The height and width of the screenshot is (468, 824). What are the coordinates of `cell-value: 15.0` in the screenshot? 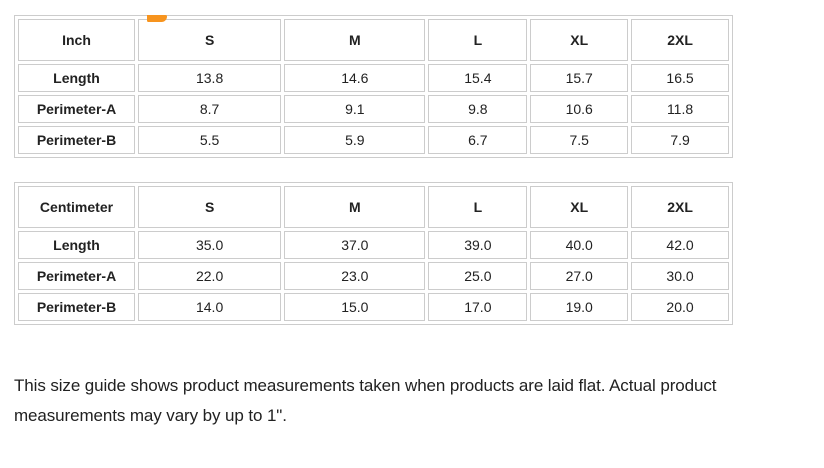 It's located at (355, 307).